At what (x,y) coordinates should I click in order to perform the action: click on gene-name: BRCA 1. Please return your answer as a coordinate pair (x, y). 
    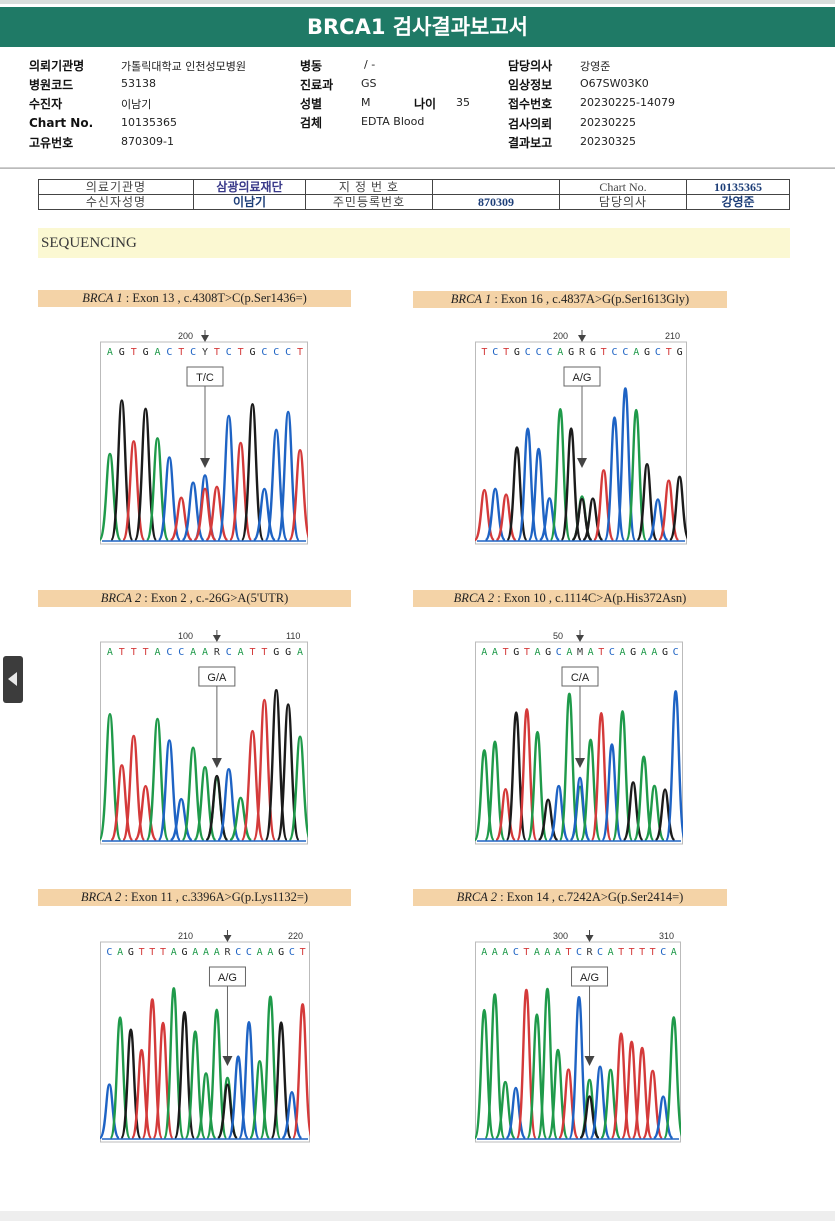
    Looking at the image, I should click on (102, 298).